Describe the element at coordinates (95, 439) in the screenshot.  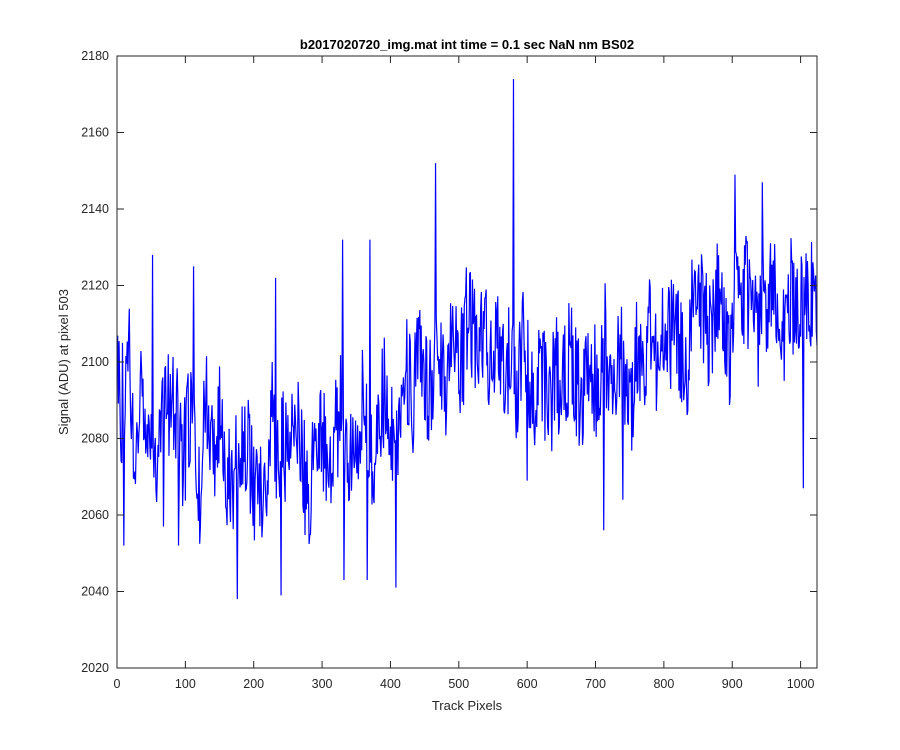
I see `y-tick-label: 2080` at that location.